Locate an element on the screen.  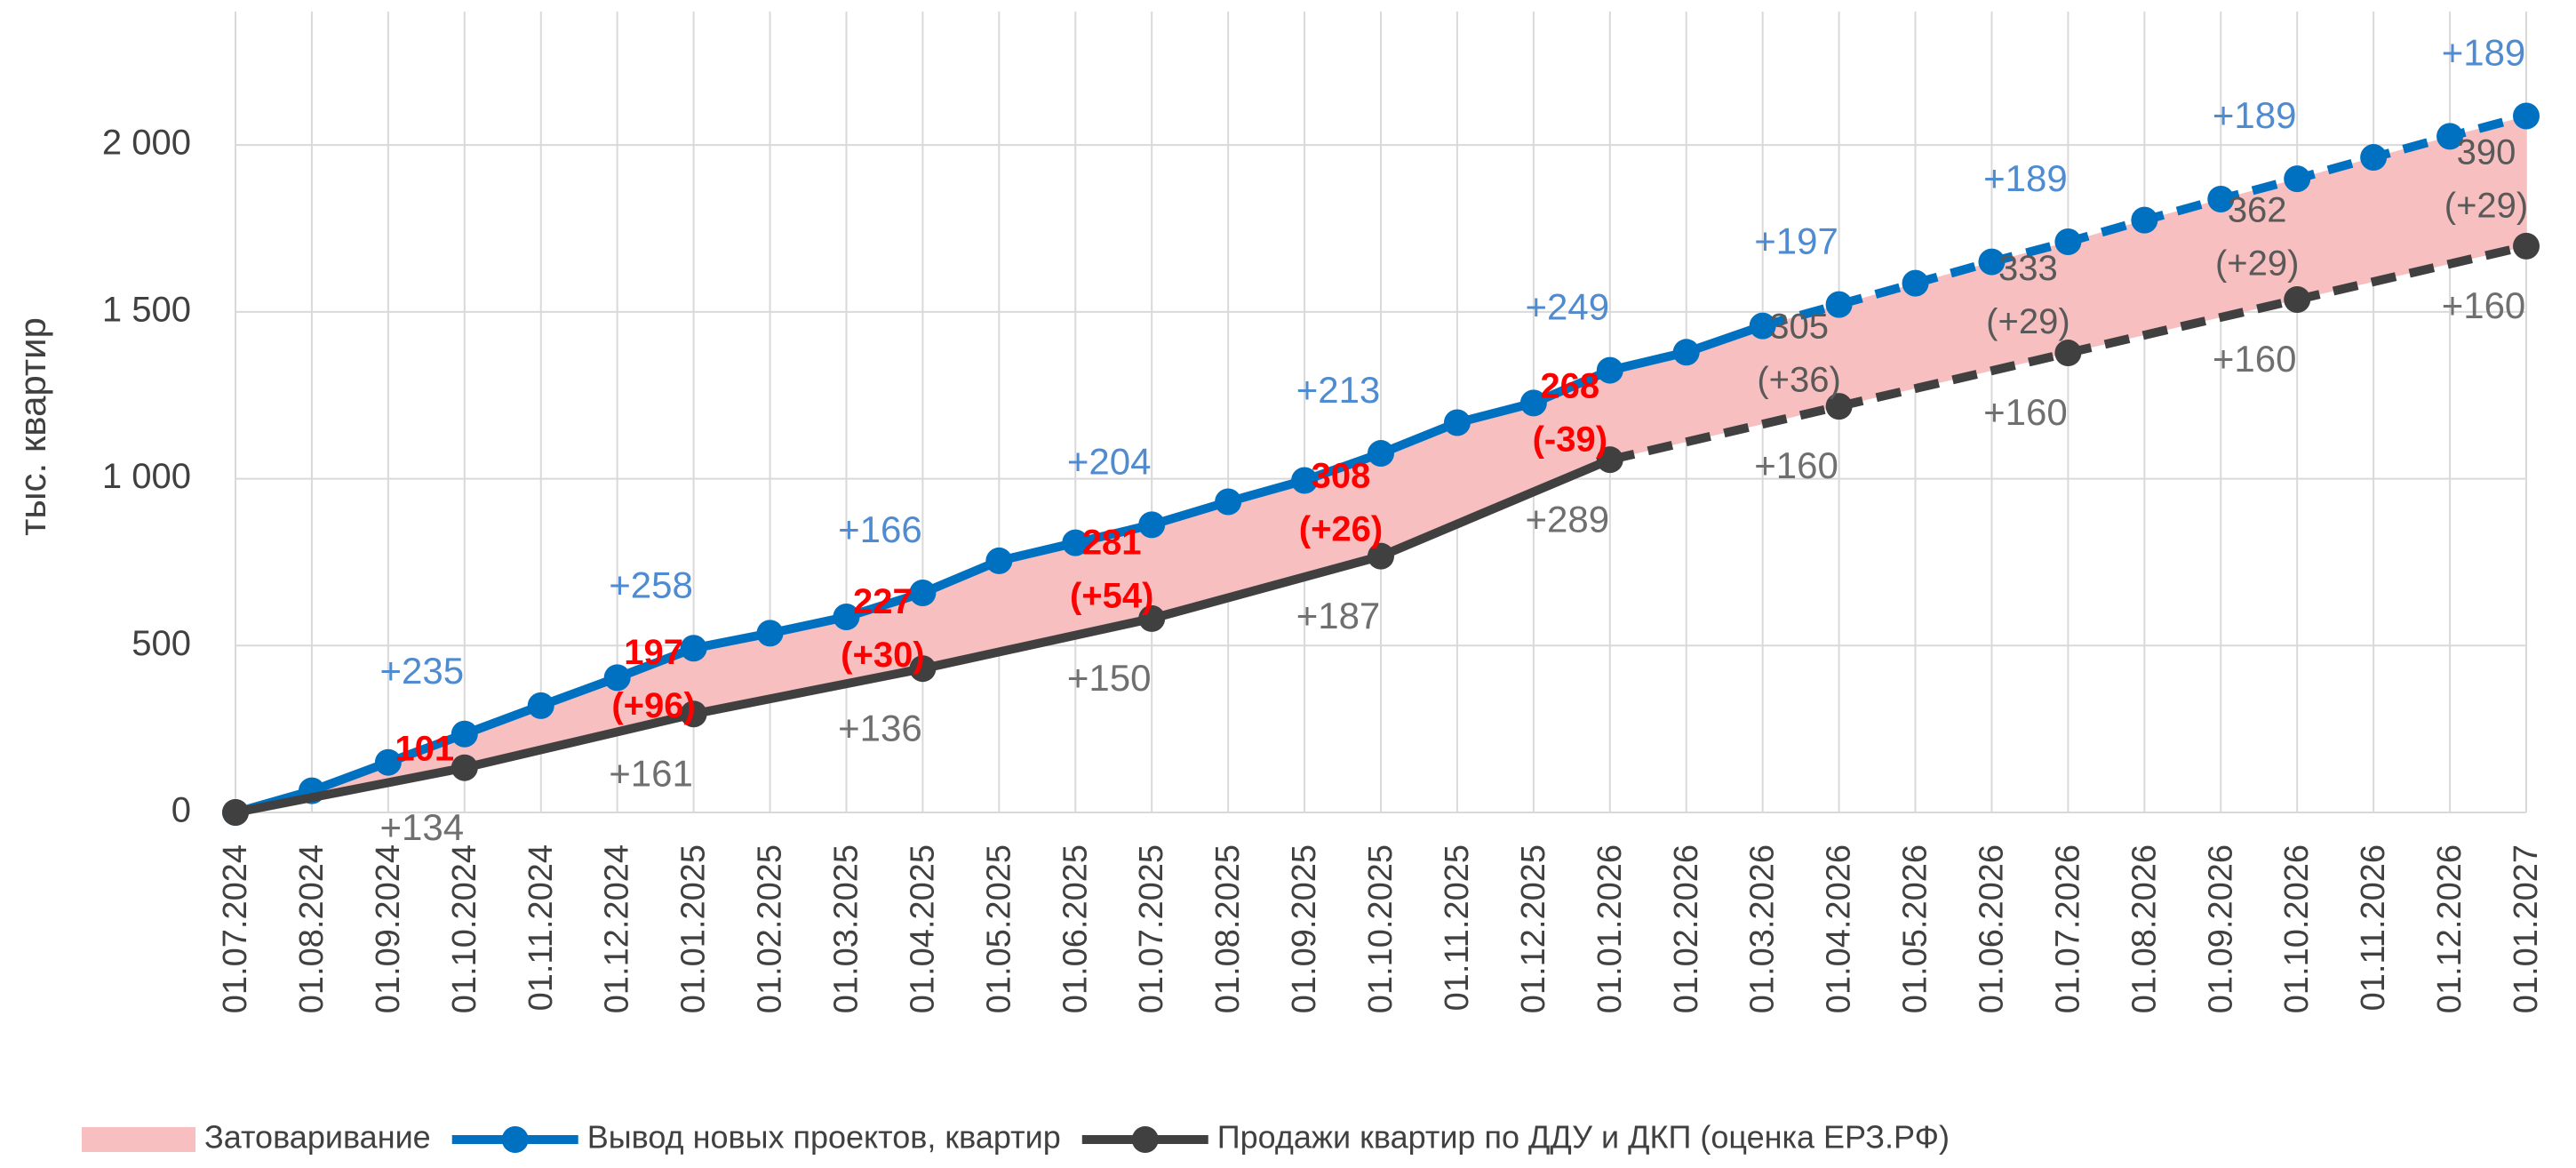
x-tick-label: 01.10.2025 is located at coordinates (1381, 928).